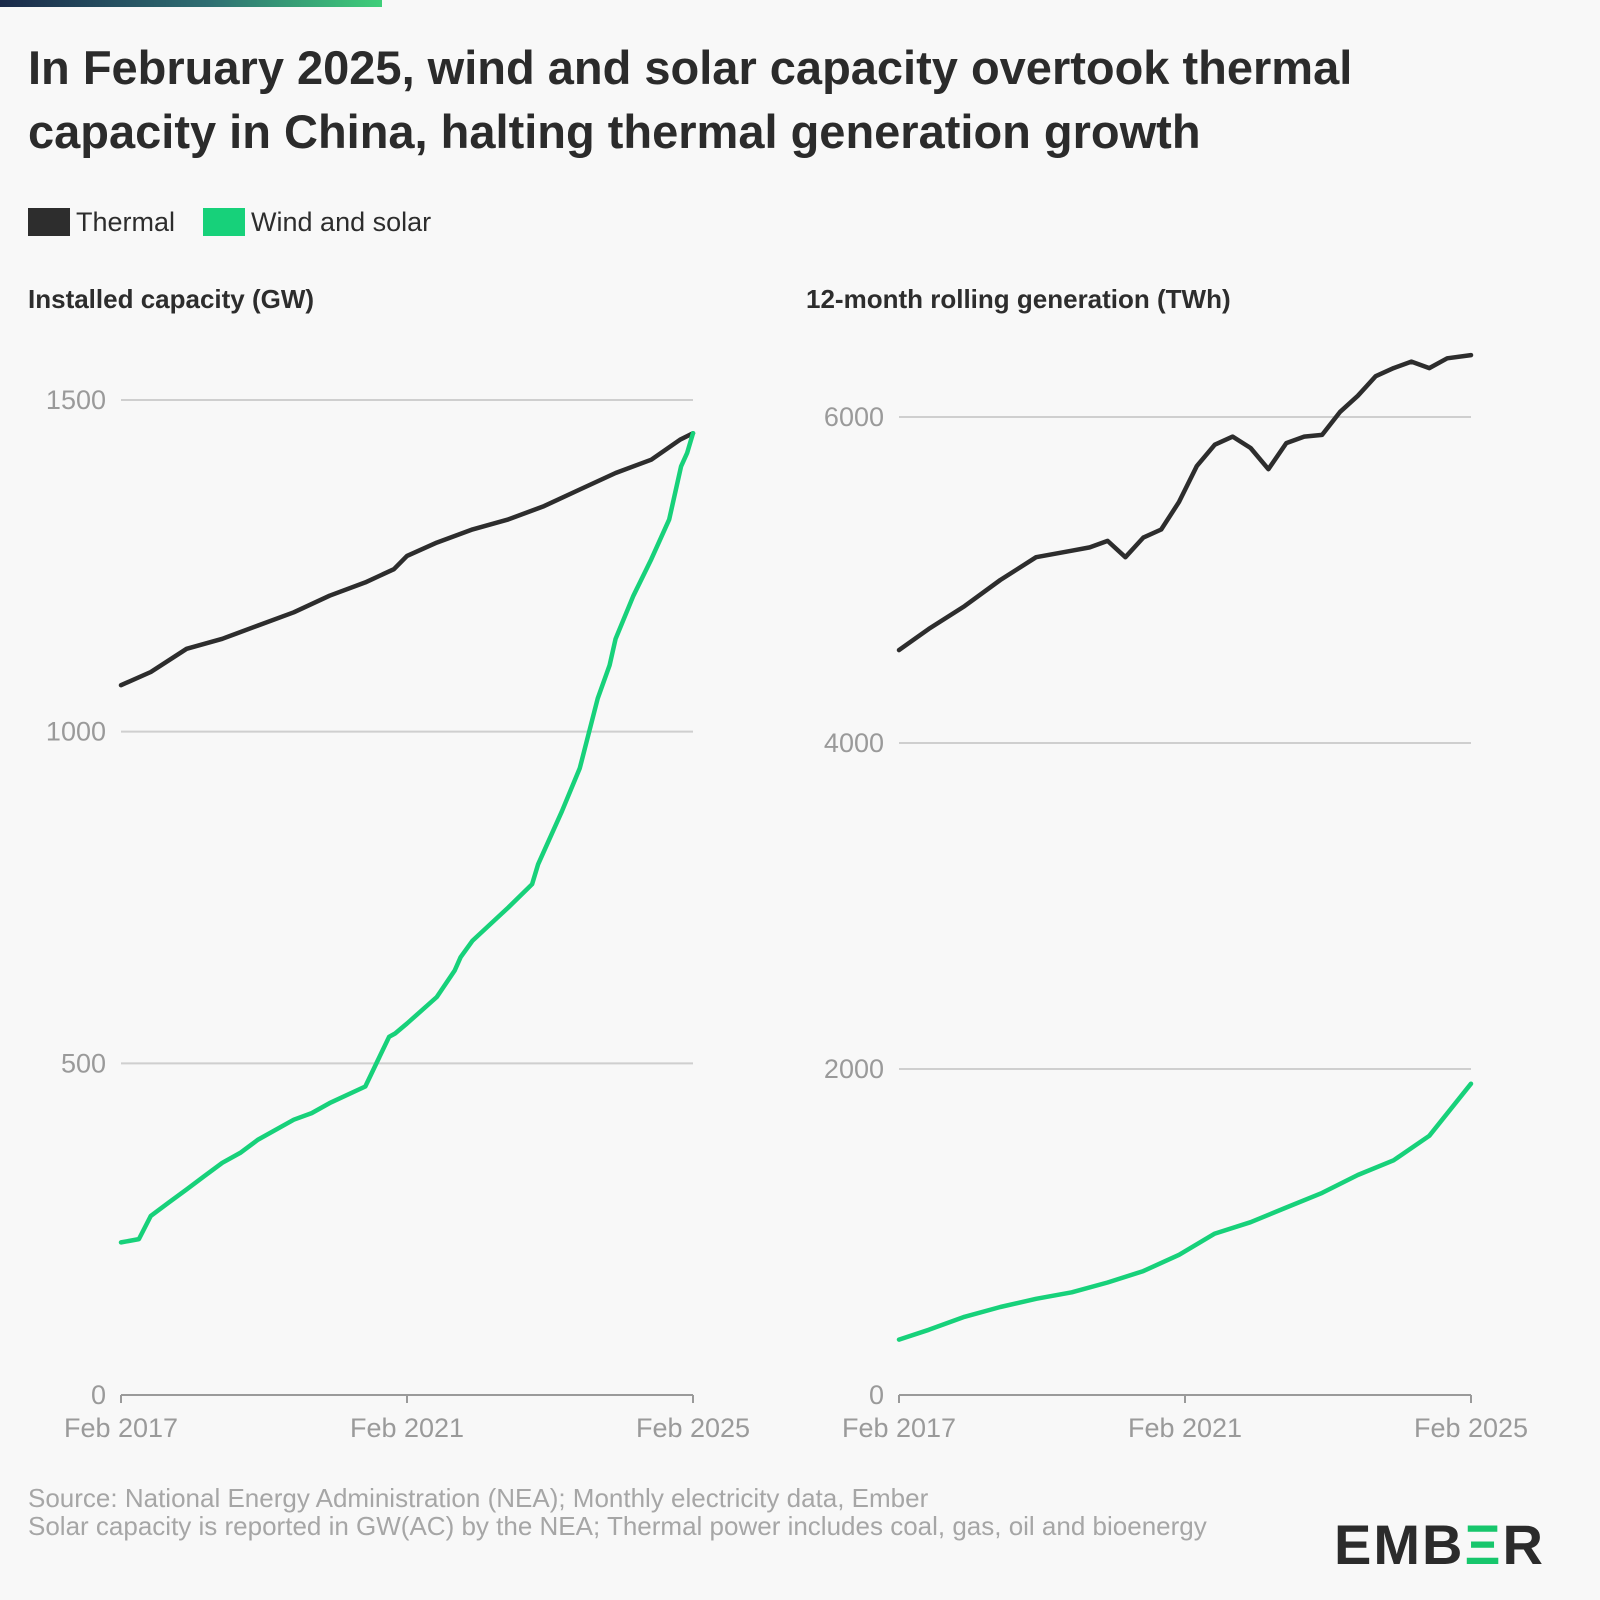 This screenshot has width=1600, height=1600. What do you see at coordinates (1185, 1428) in the screenshot?
I see `x-tick-label-generation-1: Feb 2021` at bounding box center [1185, 1428].